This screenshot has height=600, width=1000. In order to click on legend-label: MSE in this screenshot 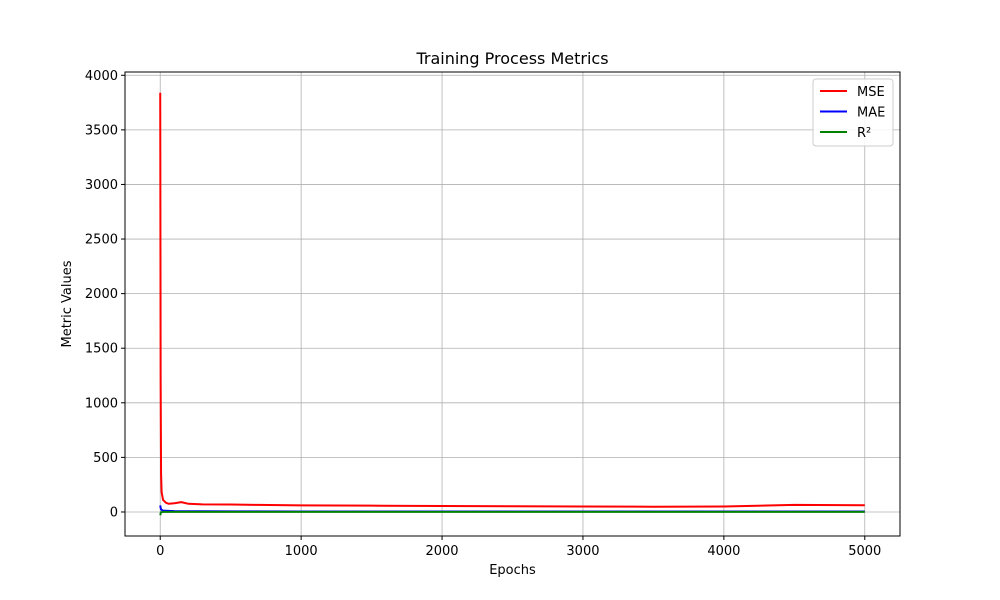, I will do `click(871, 92)`.